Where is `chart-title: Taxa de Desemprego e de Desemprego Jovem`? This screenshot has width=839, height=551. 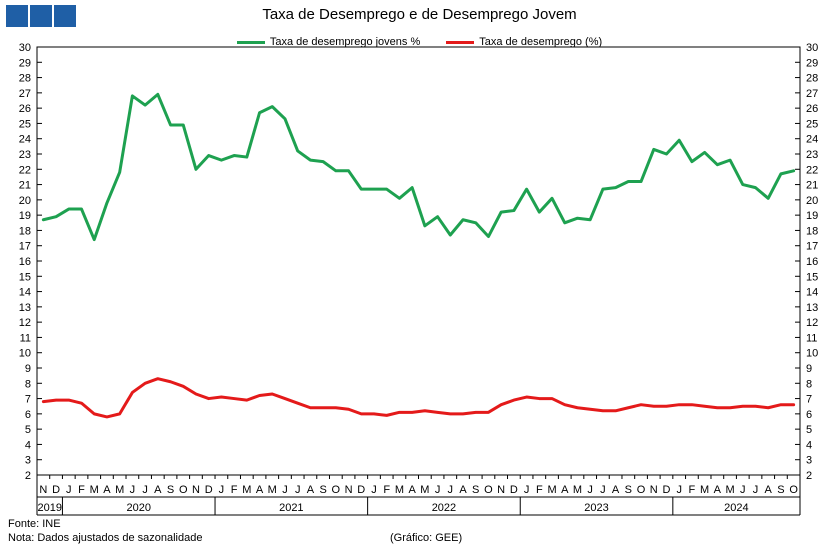
chart-title: Taxa de Desemprego e de Desemprego Jovem is located at coordinates (419, 14).